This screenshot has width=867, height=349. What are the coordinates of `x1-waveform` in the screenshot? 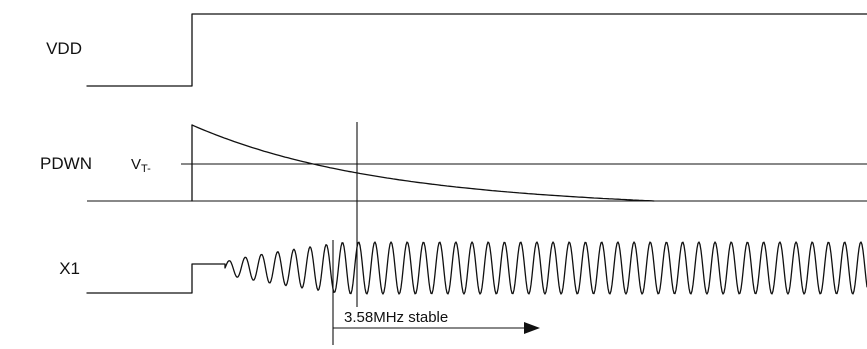 It's located at (476, 268).